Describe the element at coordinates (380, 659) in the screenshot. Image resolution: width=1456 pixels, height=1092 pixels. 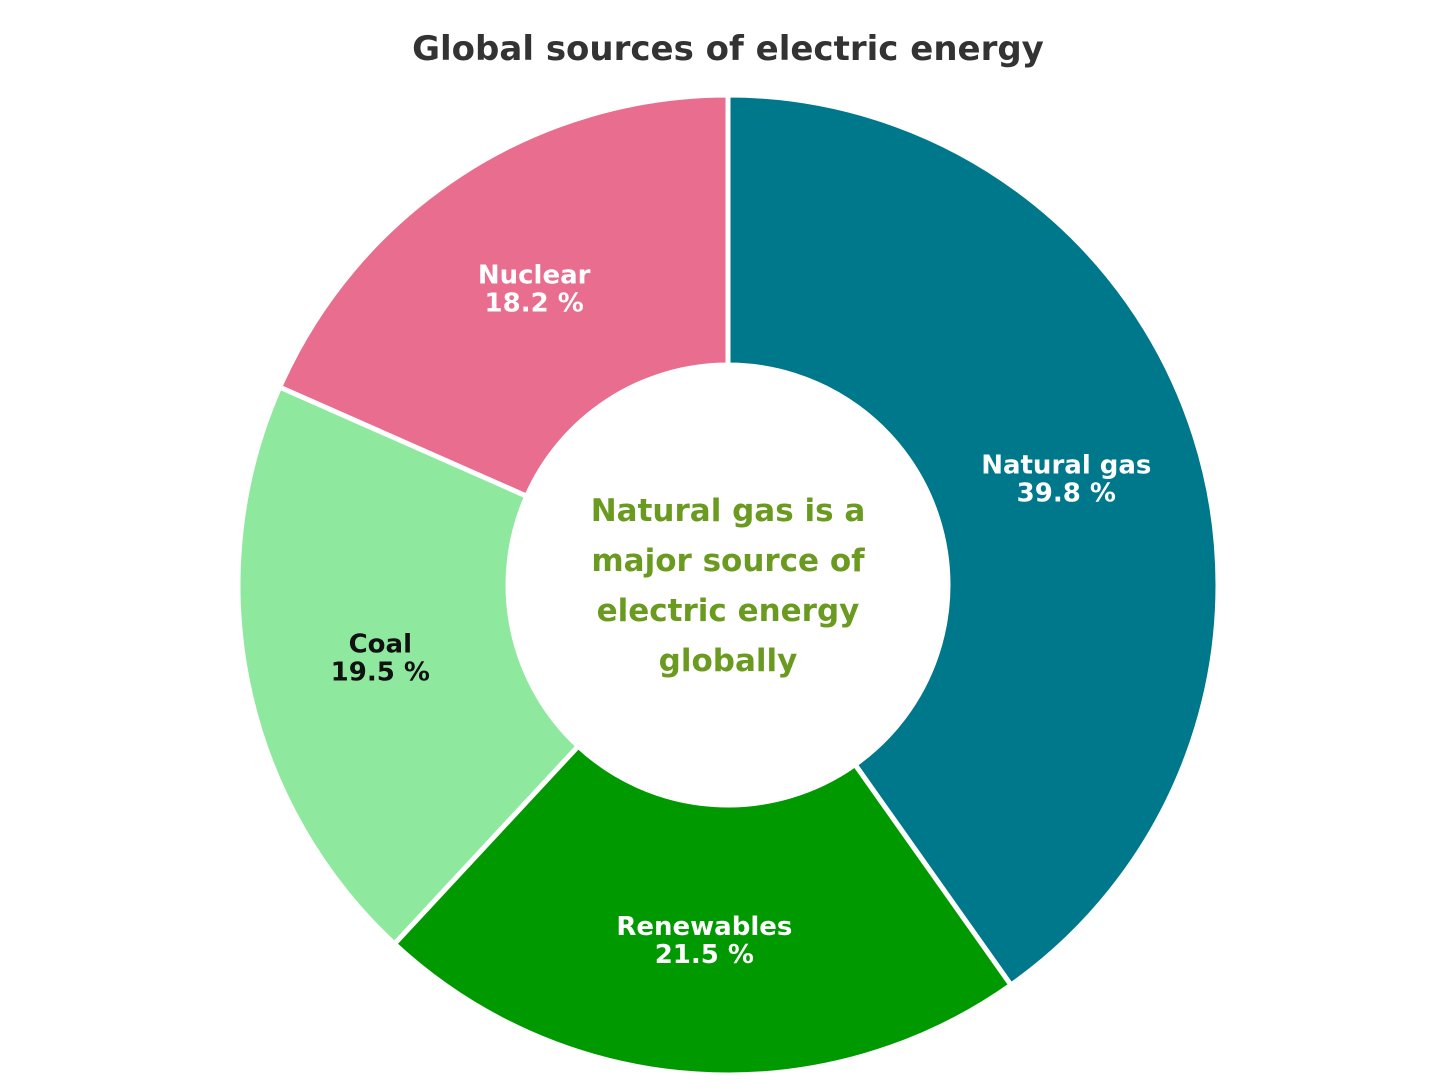
I see `slice-label-coal: Coal 19.5 %` at that location.